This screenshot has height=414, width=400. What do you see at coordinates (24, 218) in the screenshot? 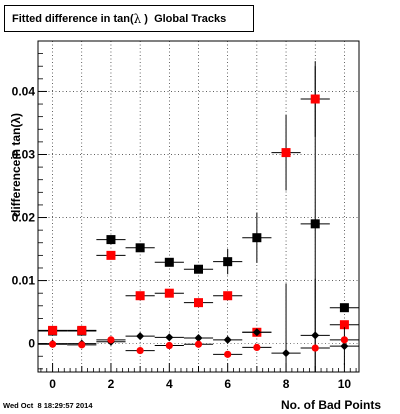
I see `y-tick-label: 0.02` at bounding box center [24, 218].